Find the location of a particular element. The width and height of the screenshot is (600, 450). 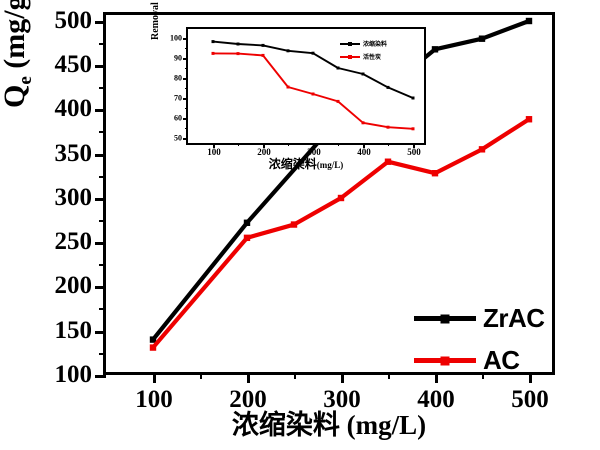

inset-y-tick-label-90: 90 is located at coordinates (178, 58).